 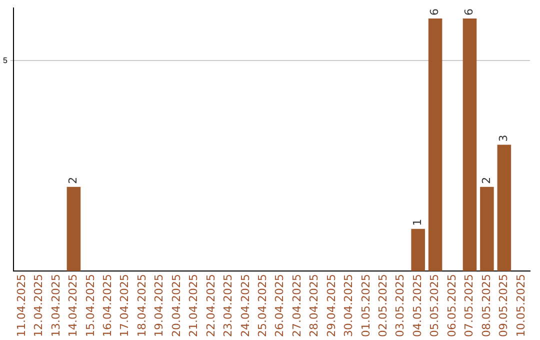 What do you see at coordinates (365, 306) in the screenshot?
I see `x-tick-label: 01.05.2025` at bounding box center [365, 306].